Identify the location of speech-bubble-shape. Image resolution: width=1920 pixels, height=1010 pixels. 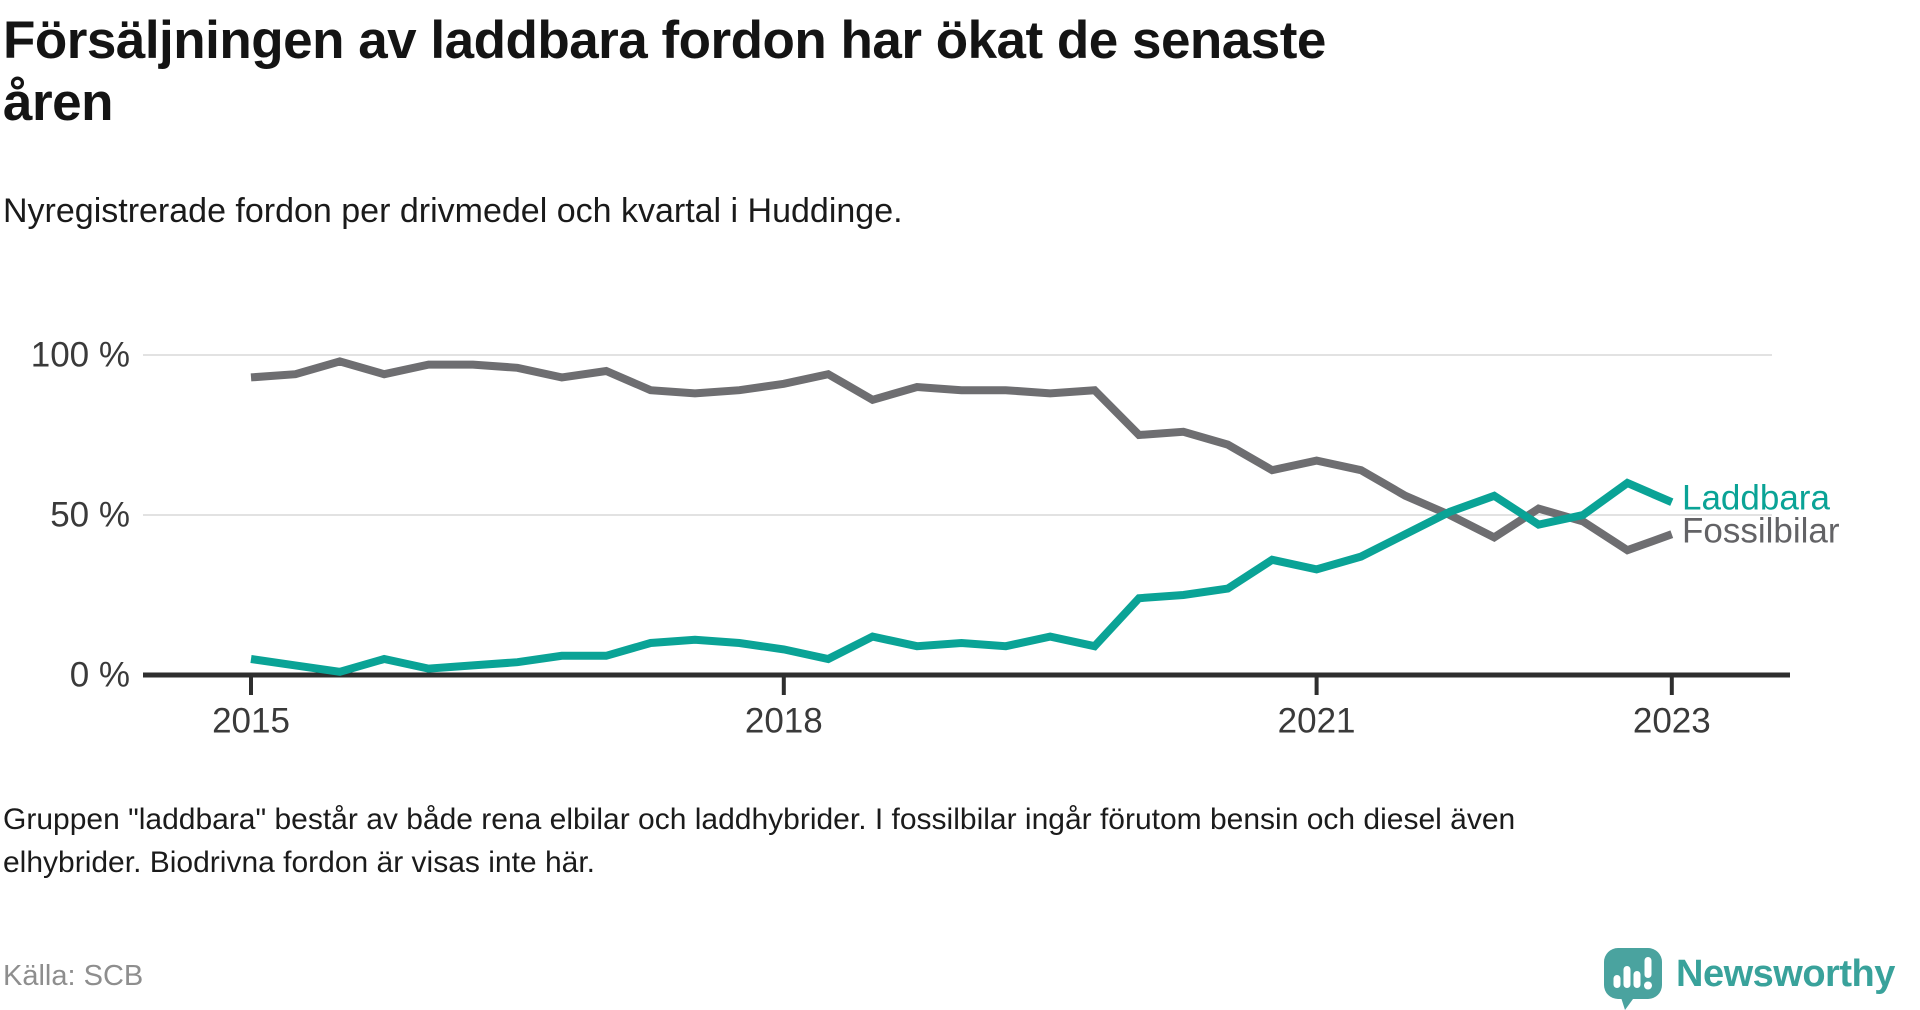
(1633, 979).